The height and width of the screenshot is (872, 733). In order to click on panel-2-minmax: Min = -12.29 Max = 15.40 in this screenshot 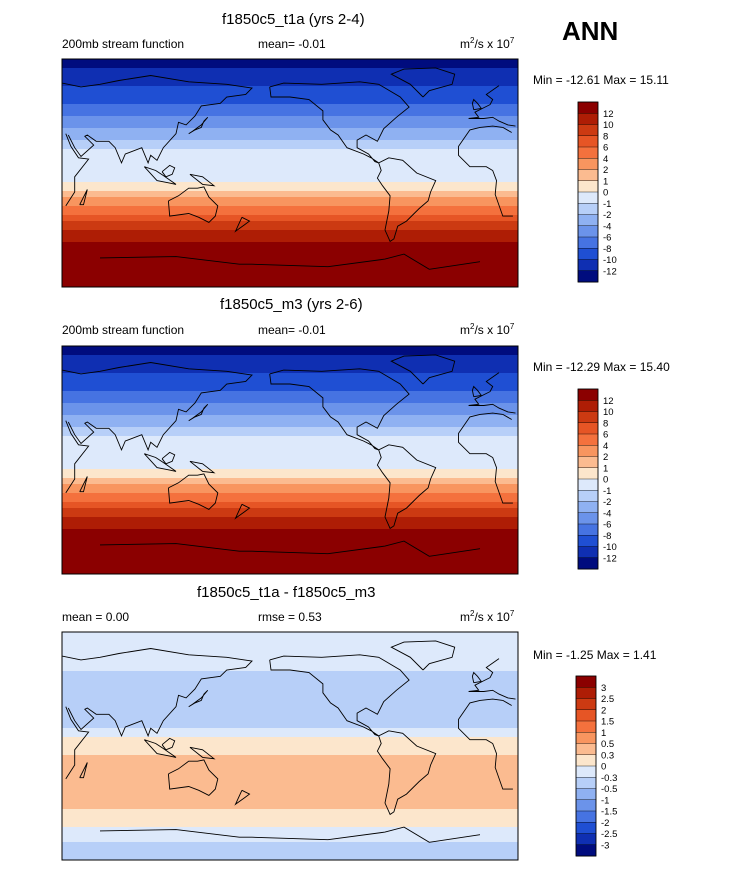, I will do `click(601, 367)`.